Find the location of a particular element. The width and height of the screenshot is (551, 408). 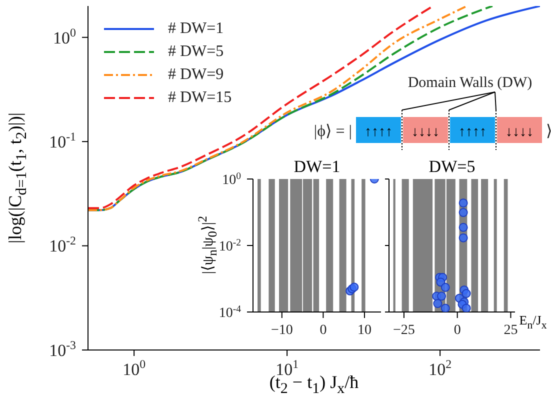

y-tick-label: 10$^{-4}$ is located at coordinates (230, 312).